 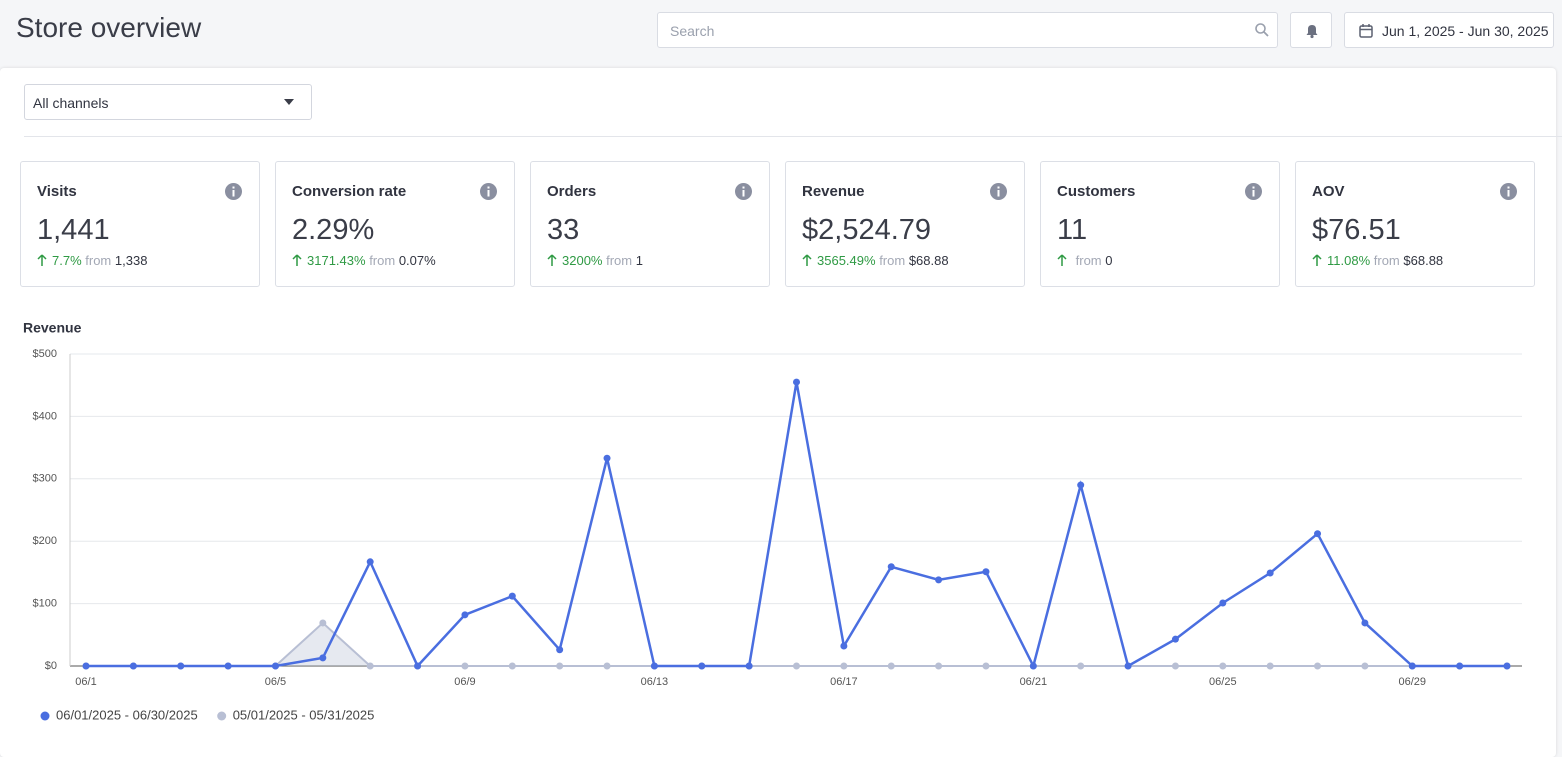 I want to click on info-icon, so click(x=233, y=191).